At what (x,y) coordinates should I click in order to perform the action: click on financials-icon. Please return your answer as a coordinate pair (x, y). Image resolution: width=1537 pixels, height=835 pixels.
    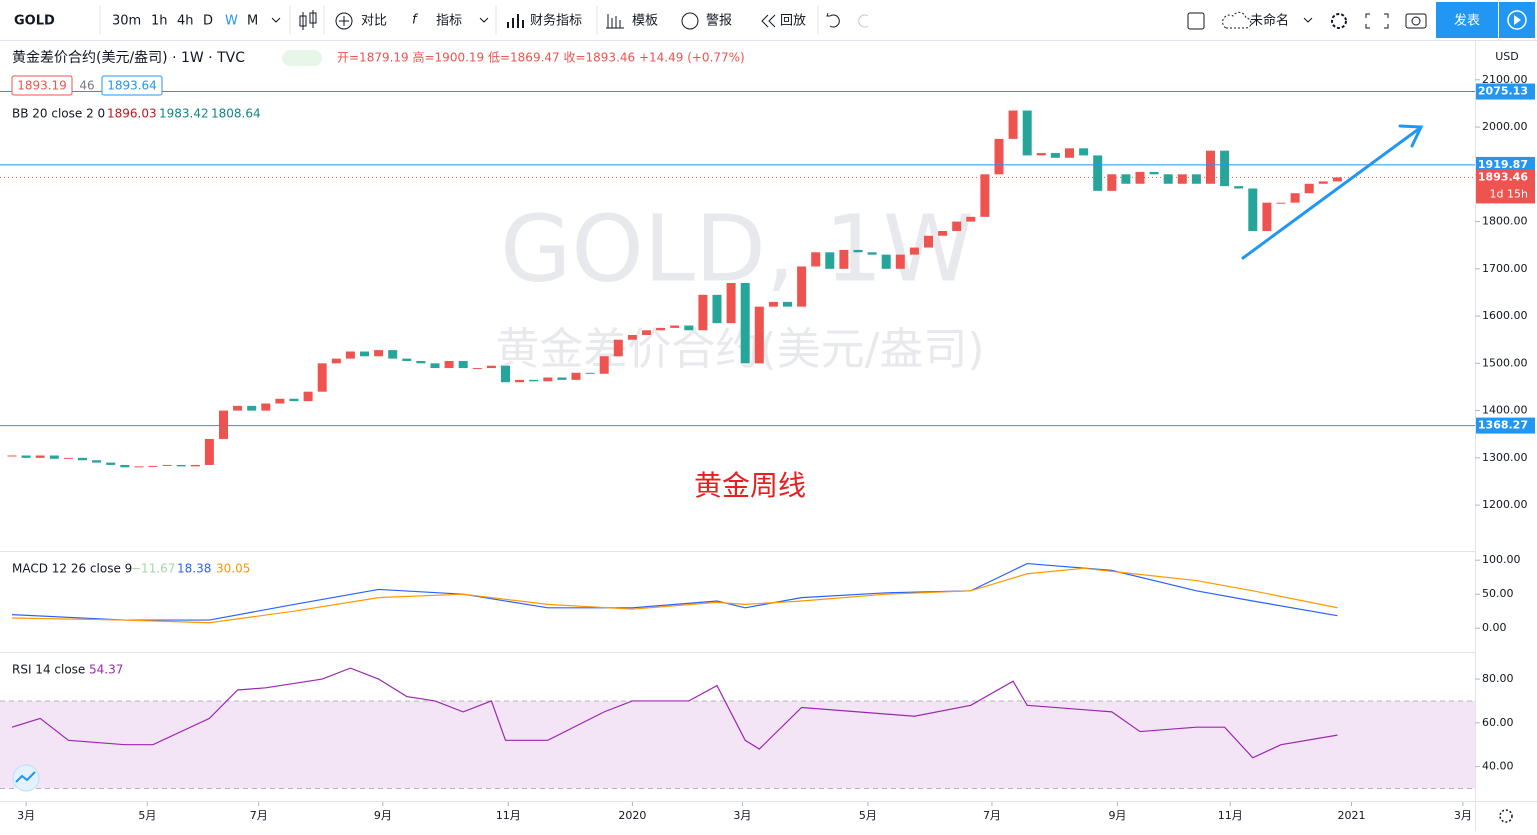
    Looking at the image, I should click on (515, 21).